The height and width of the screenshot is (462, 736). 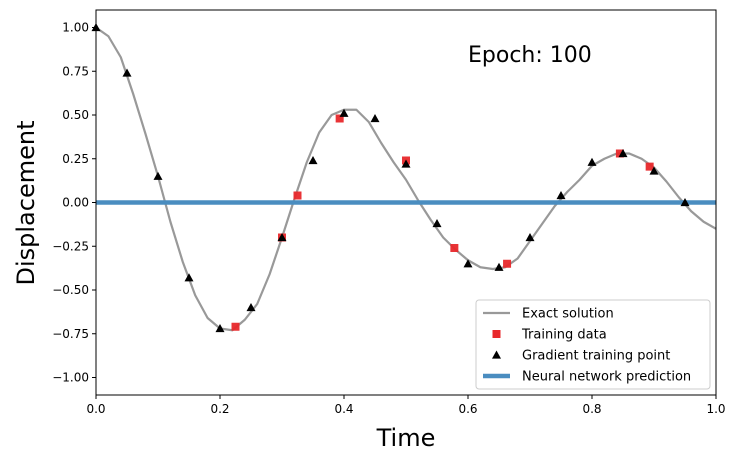 I want to click on x-axis-label: Time, so click(x=406, y=438).